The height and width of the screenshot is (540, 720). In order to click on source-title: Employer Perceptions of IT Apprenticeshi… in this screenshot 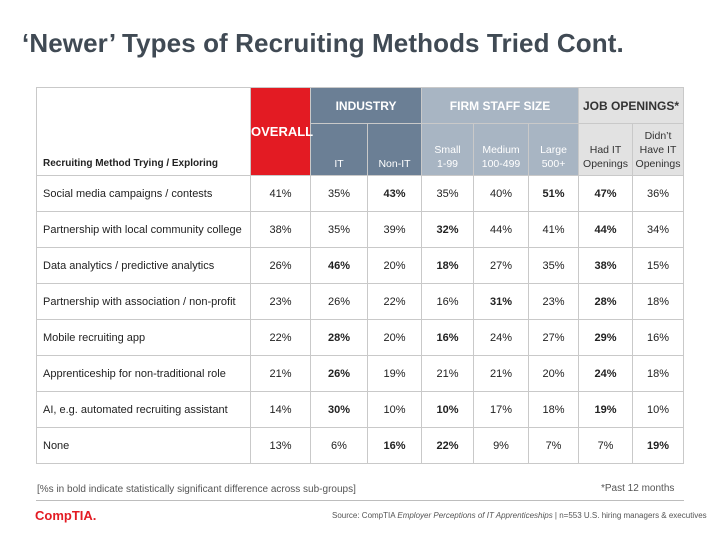, I will do `click(475, 515)`.